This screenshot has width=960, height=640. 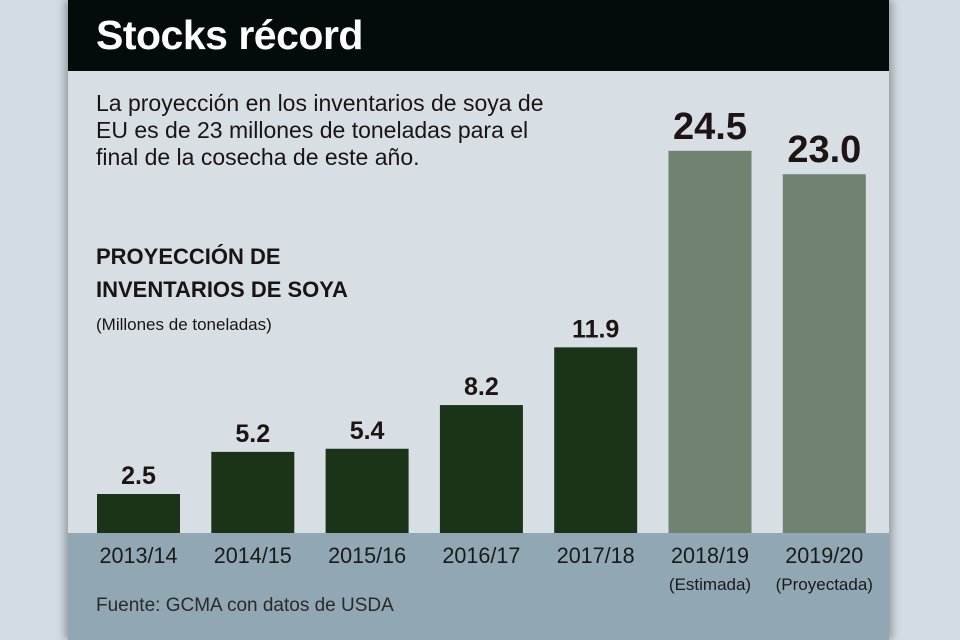 What do you see at coordinates (824, 555) in the screenshot?
I see `x-tick-label: 2019/20` at bounding box center [824, 555].